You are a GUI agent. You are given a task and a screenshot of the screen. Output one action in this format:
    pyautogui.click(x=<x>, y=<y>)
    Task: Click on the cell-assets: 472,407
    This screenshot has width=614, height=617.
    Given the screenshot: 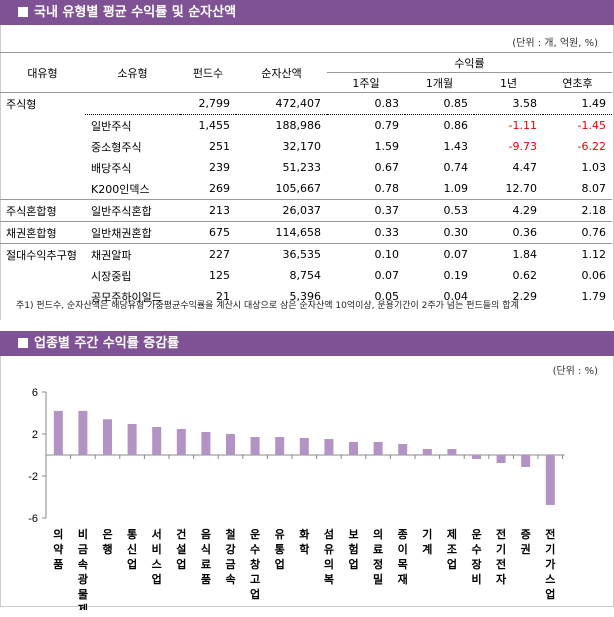 What is the action you would take?
    pyautogui.click(x=298, y=103)
    